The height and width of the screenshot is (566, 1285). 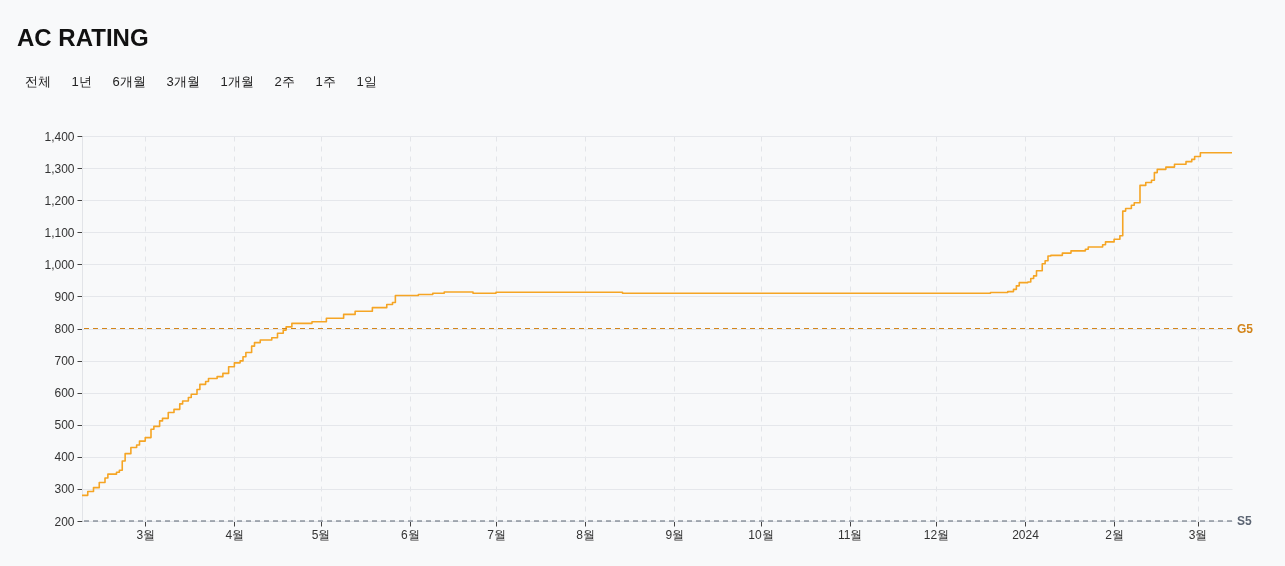 I want to click on y-tick-label: 1,300, so click(x=59, y=168).